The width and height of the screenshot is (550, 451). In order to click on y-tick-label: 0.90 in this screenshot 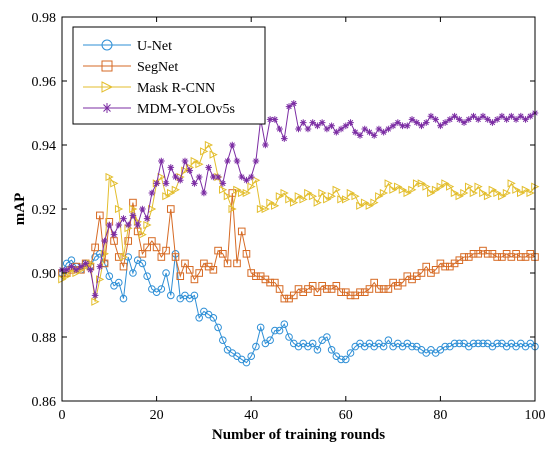, I will do `click(44, 274)`.